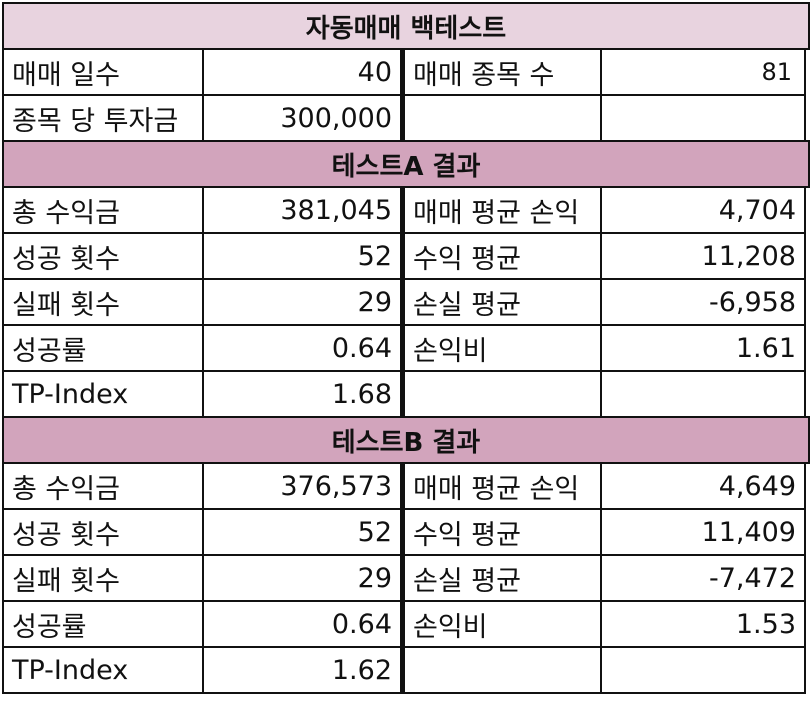 The width and height of the screenshot is (812, 702). What do you see at coordinates (502, 348) in the screenshot?
I see `test-a-label2: 손익비` at bounding box center [502, 348].